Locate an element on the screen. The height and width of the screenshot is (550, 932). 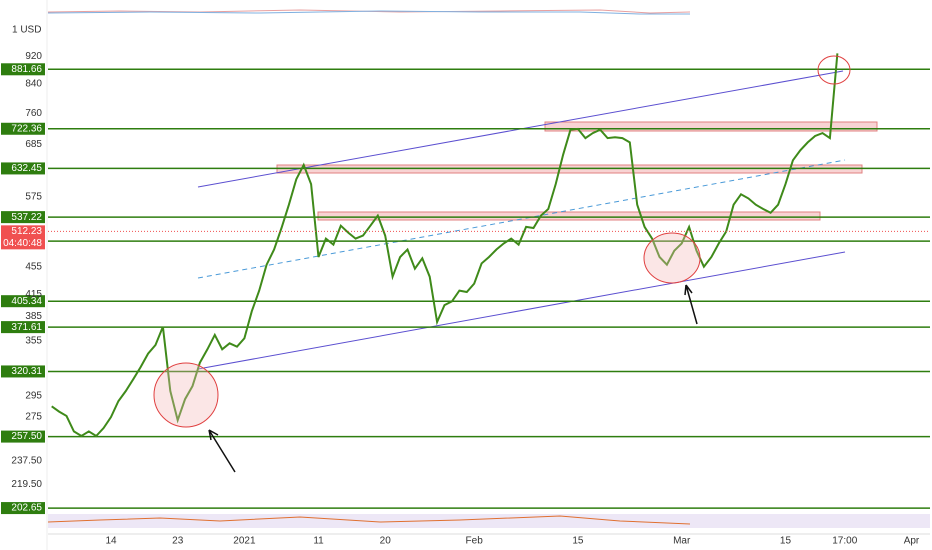
current-price-bg is located at coordinates (23, 237).